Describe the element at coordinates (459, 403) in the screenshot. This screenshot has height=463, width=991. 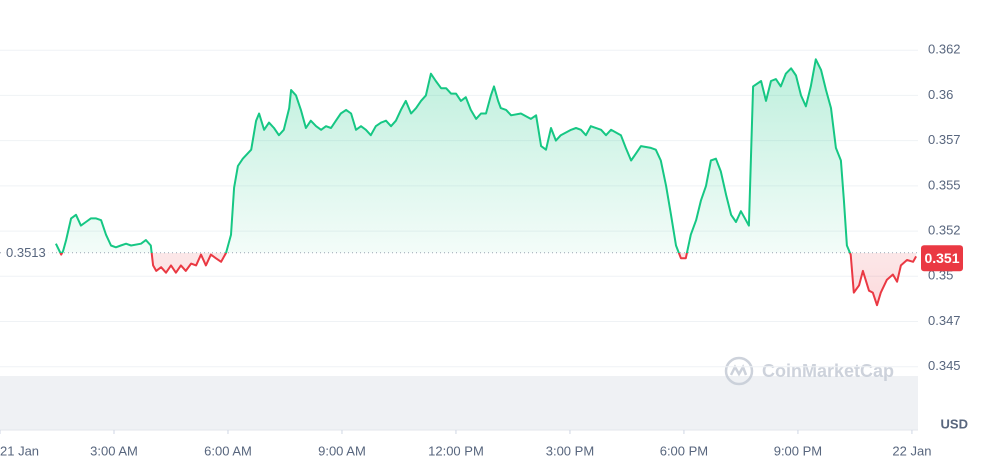
I see `volume-strip` at that location.